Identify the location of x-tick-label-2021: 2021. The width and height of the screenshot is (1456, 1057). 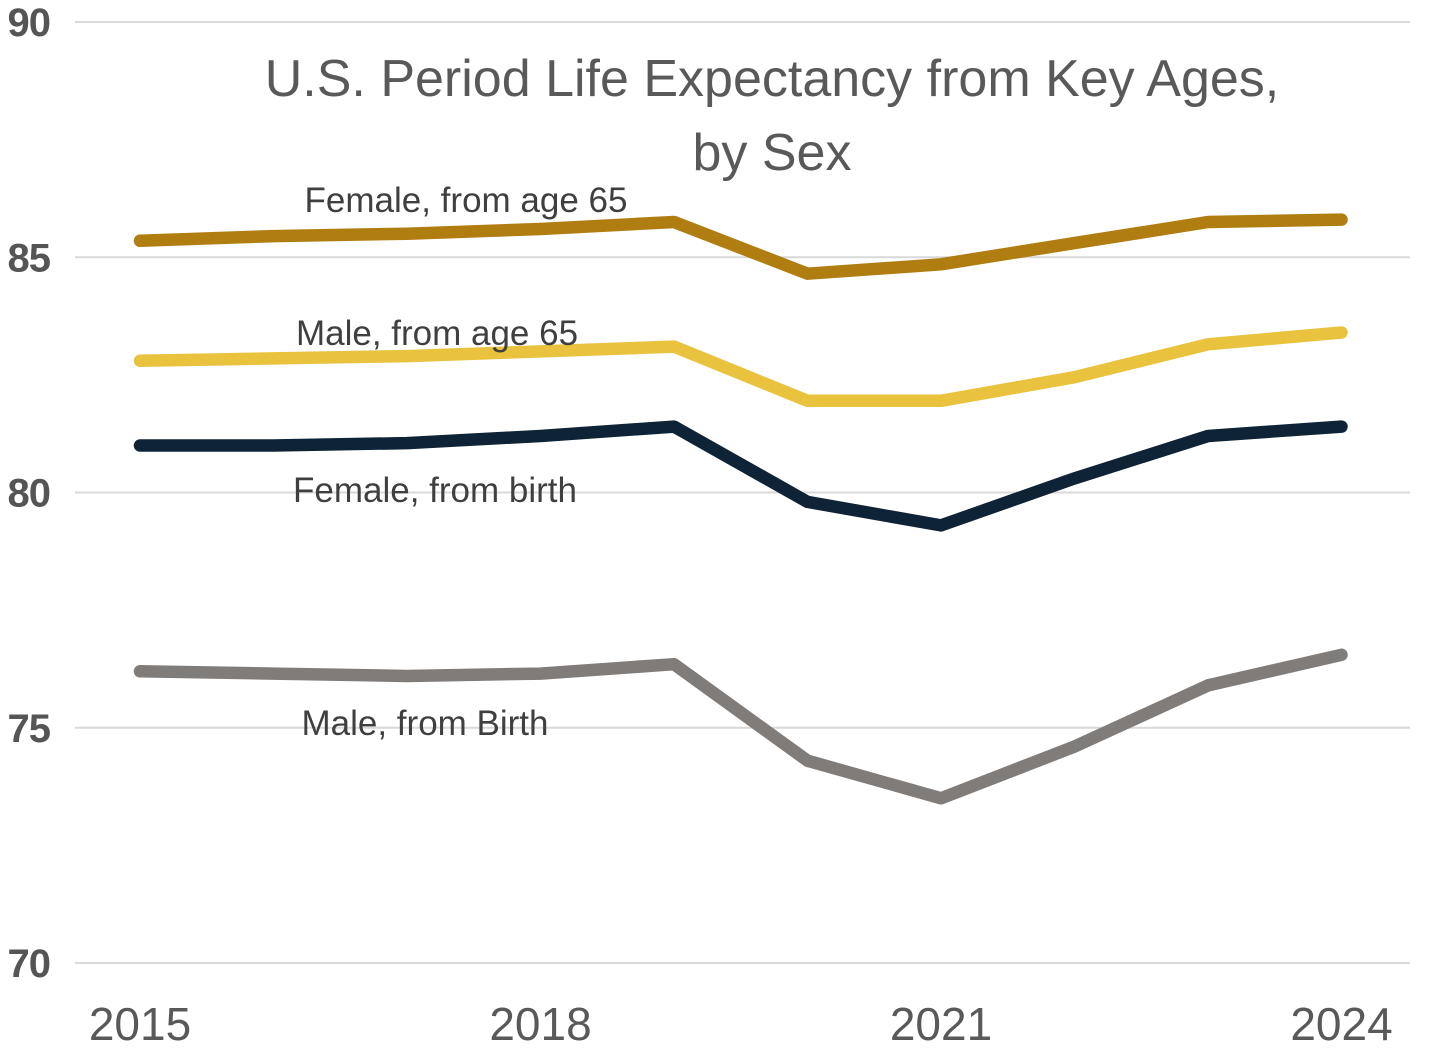
(941, 1024).